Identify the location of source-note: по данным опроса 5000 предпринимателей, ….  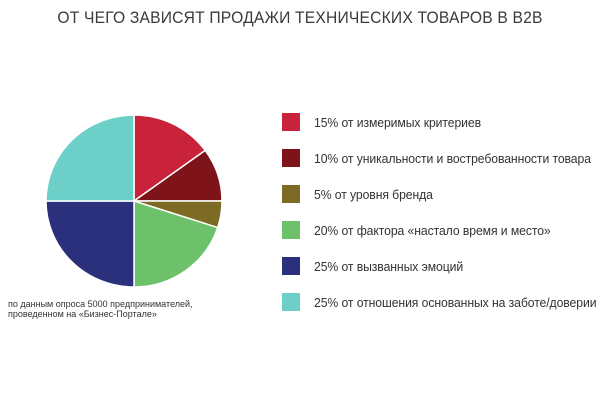
(128, 309).